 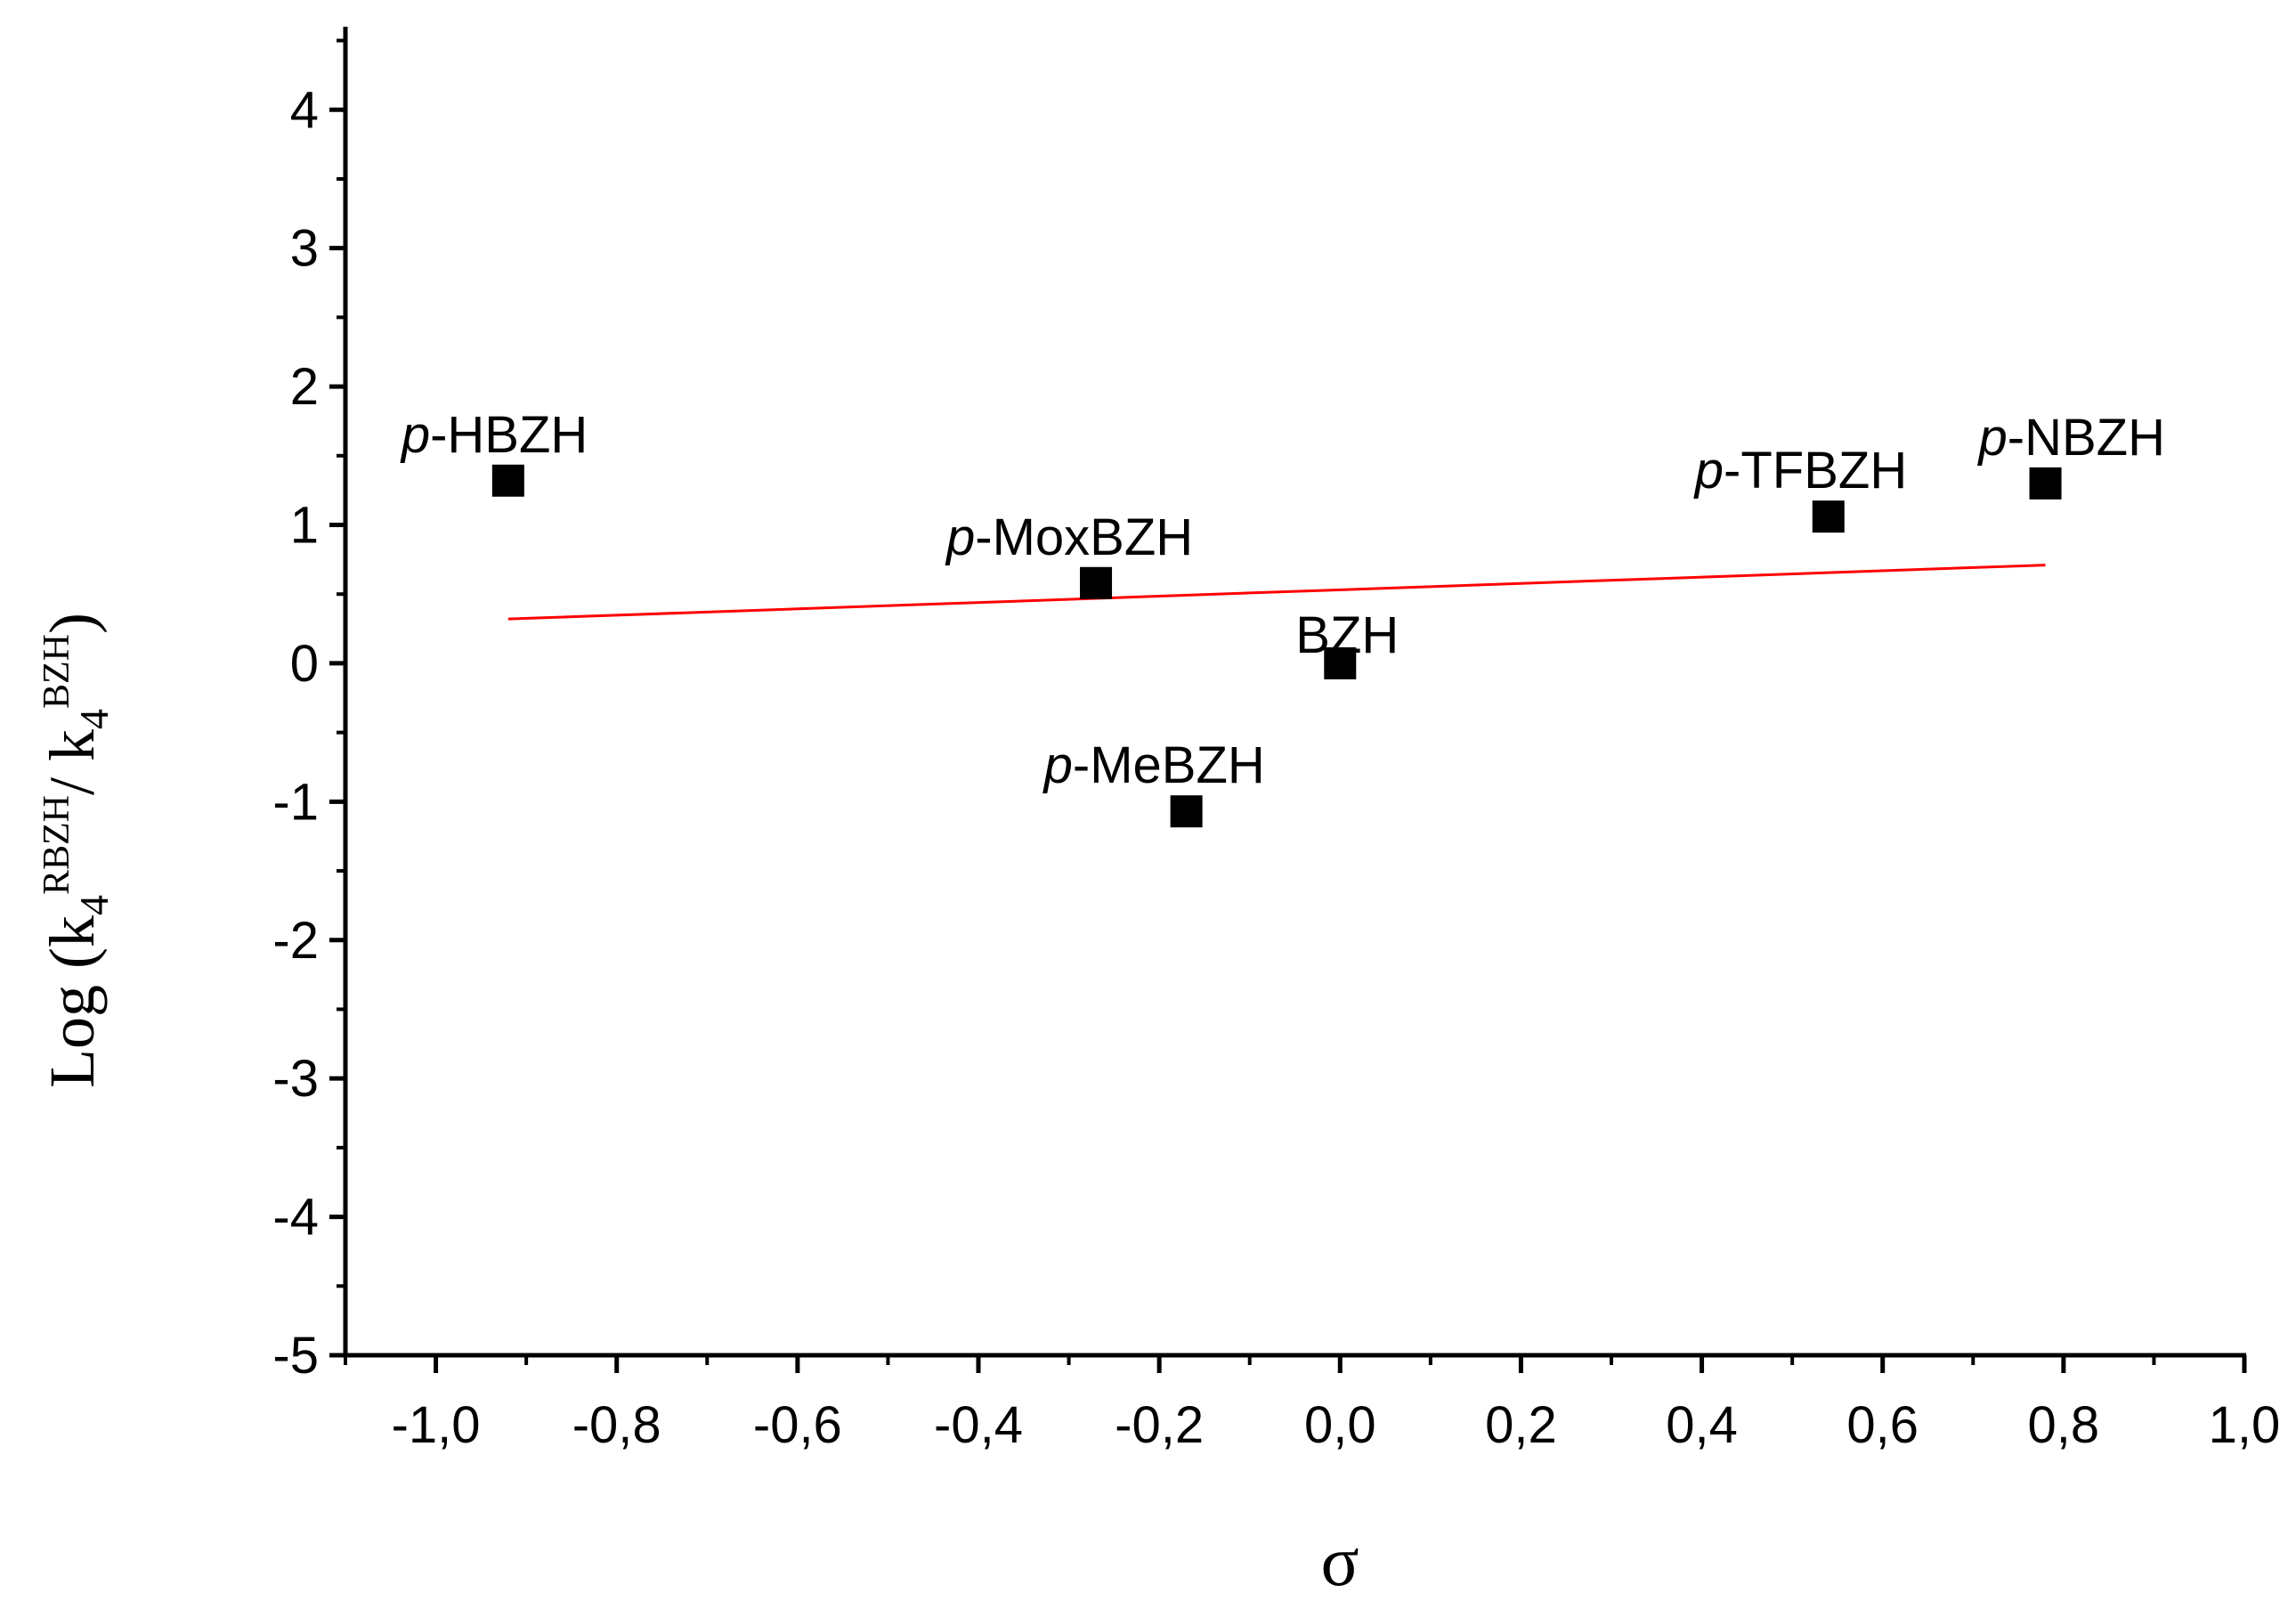 What do you see at coordinates (1702, 1425) in the screenshot?
I see `x-tick-label: 0,4` at bounding box center [1702, 1425].